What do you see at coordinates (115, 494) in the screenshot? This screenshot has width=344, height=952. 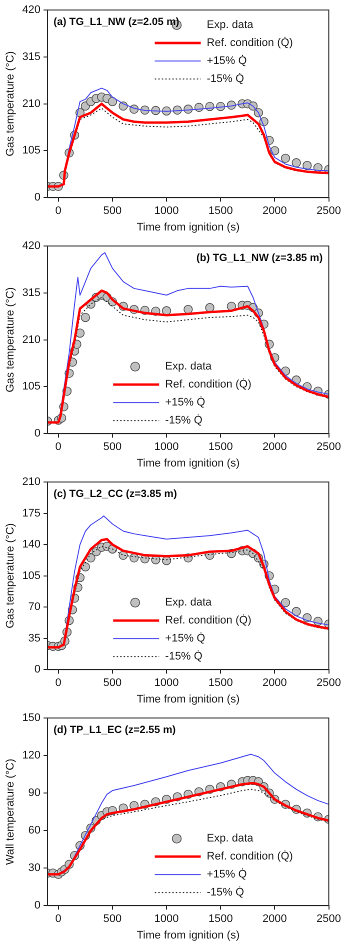 I see `text: (c) TG_L2_CC (z=3.85 m)` at bounding box center [115, 494].